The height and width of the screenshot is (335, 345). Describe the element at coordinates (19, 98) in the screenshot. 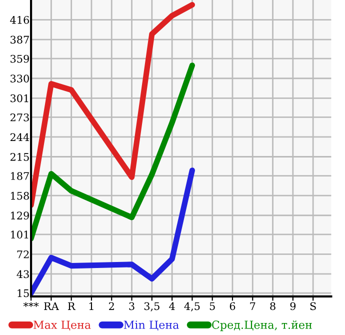

I see `y-tick-label: 301` at that location.